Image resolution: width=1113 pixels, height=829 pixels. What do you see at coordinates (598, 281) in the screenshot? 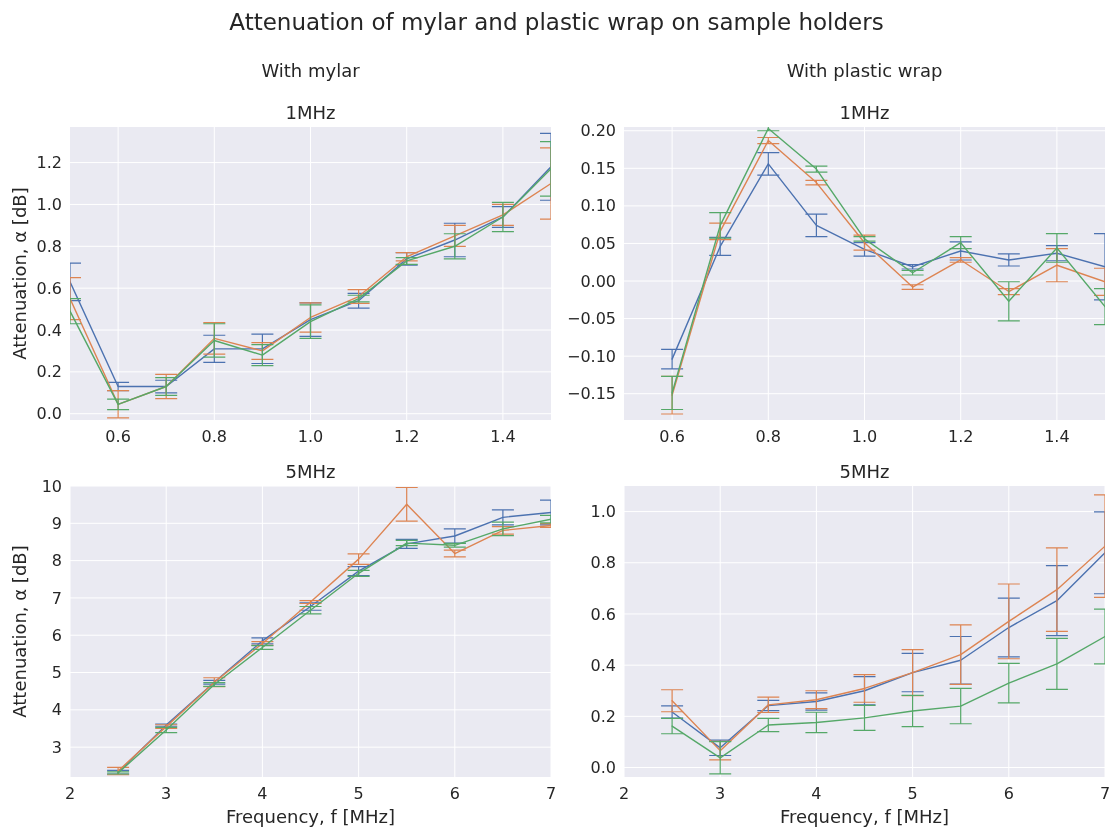
I see `y-tick-label: 0.00` at bounding box center [598, 281].